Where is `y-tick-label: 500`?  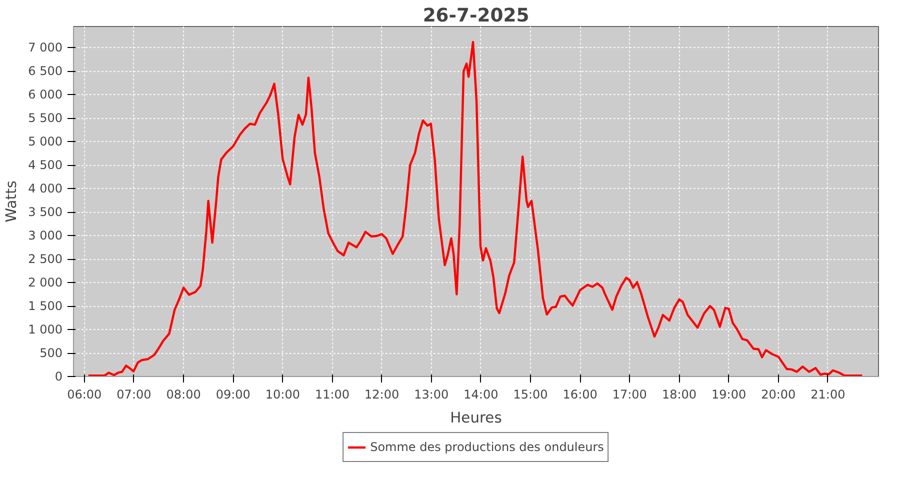
y-tick-label: 500 is located at coordinates (51, 353).